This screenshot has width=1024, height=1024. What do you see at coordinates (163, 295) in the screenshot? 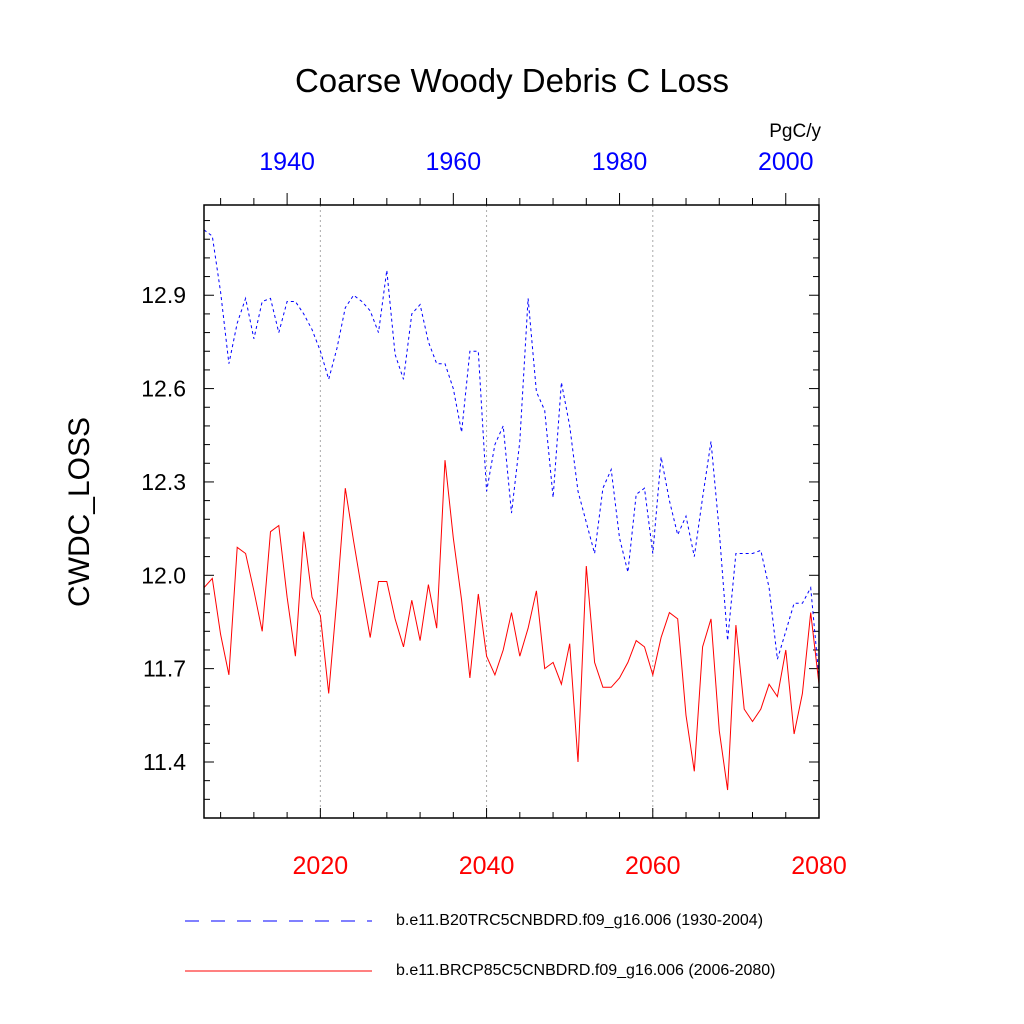
I see `y-tick-label: 12.9` at bounding box center [163, 295].